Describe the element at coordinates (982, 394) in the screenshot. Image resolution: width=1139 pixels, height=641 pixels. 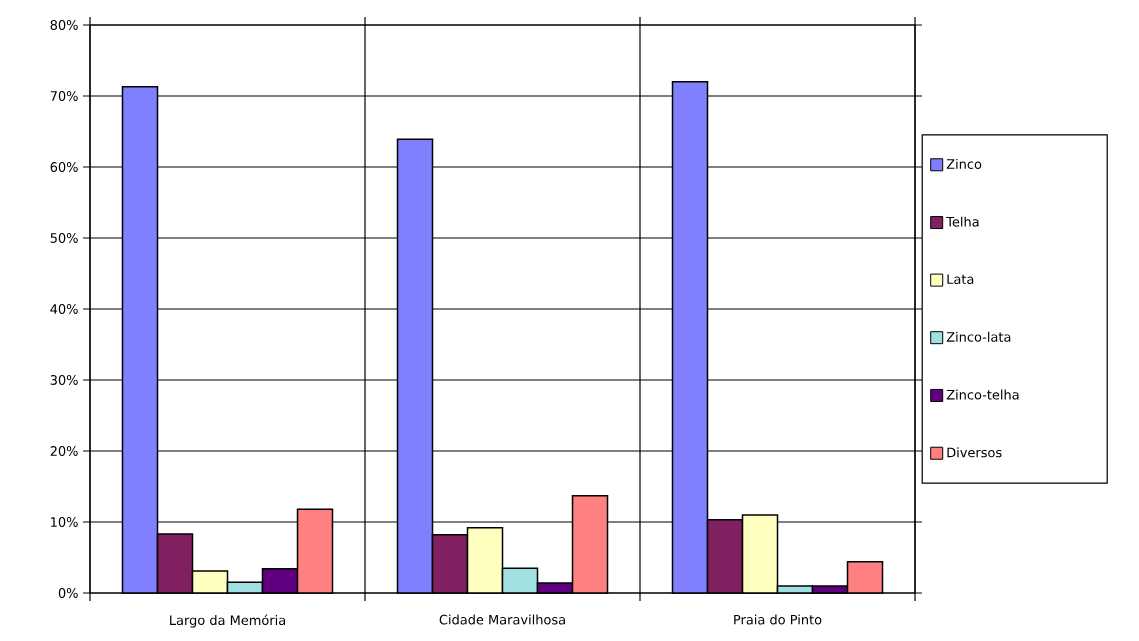
I see `legend-label: Zinco-telha` at that location.